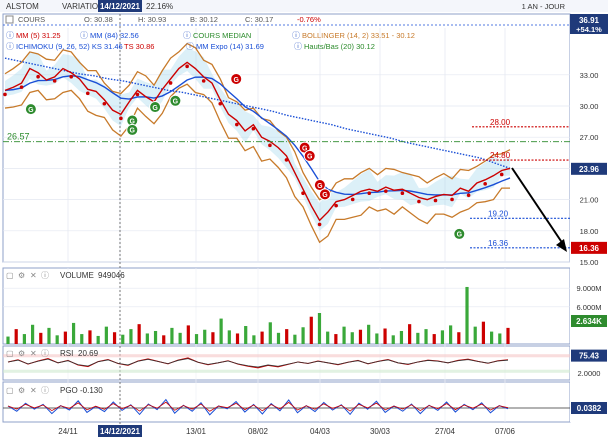 This screenshot has width=608, height=444. What do you see at coordinates (258, 407) in the screenshot?
I see `pgo-line` at bounding box center [258, 407].